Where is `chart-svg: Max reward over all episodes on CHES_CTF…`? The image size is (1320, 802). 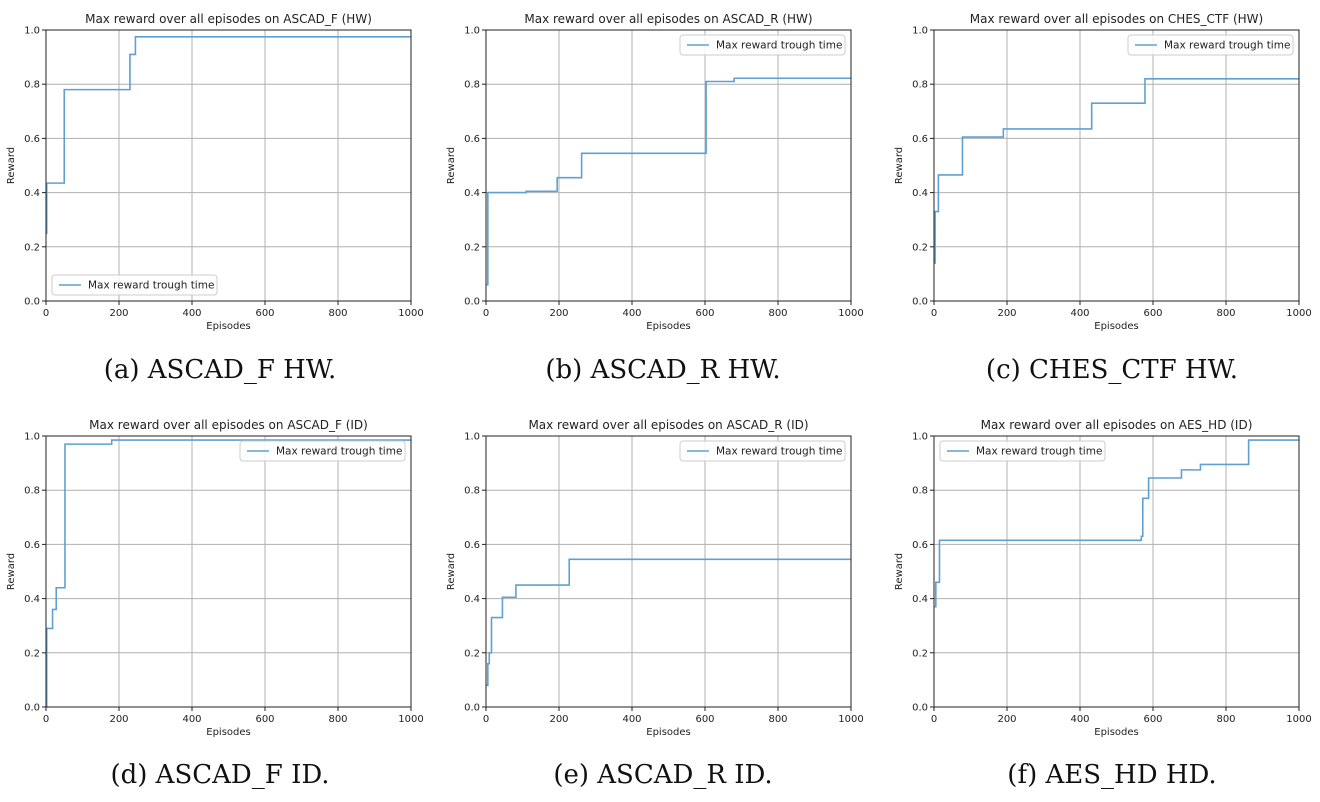 chart-svg: Max reward over all episodes on CHES_CTF… is located at coordinates (1103, 172).